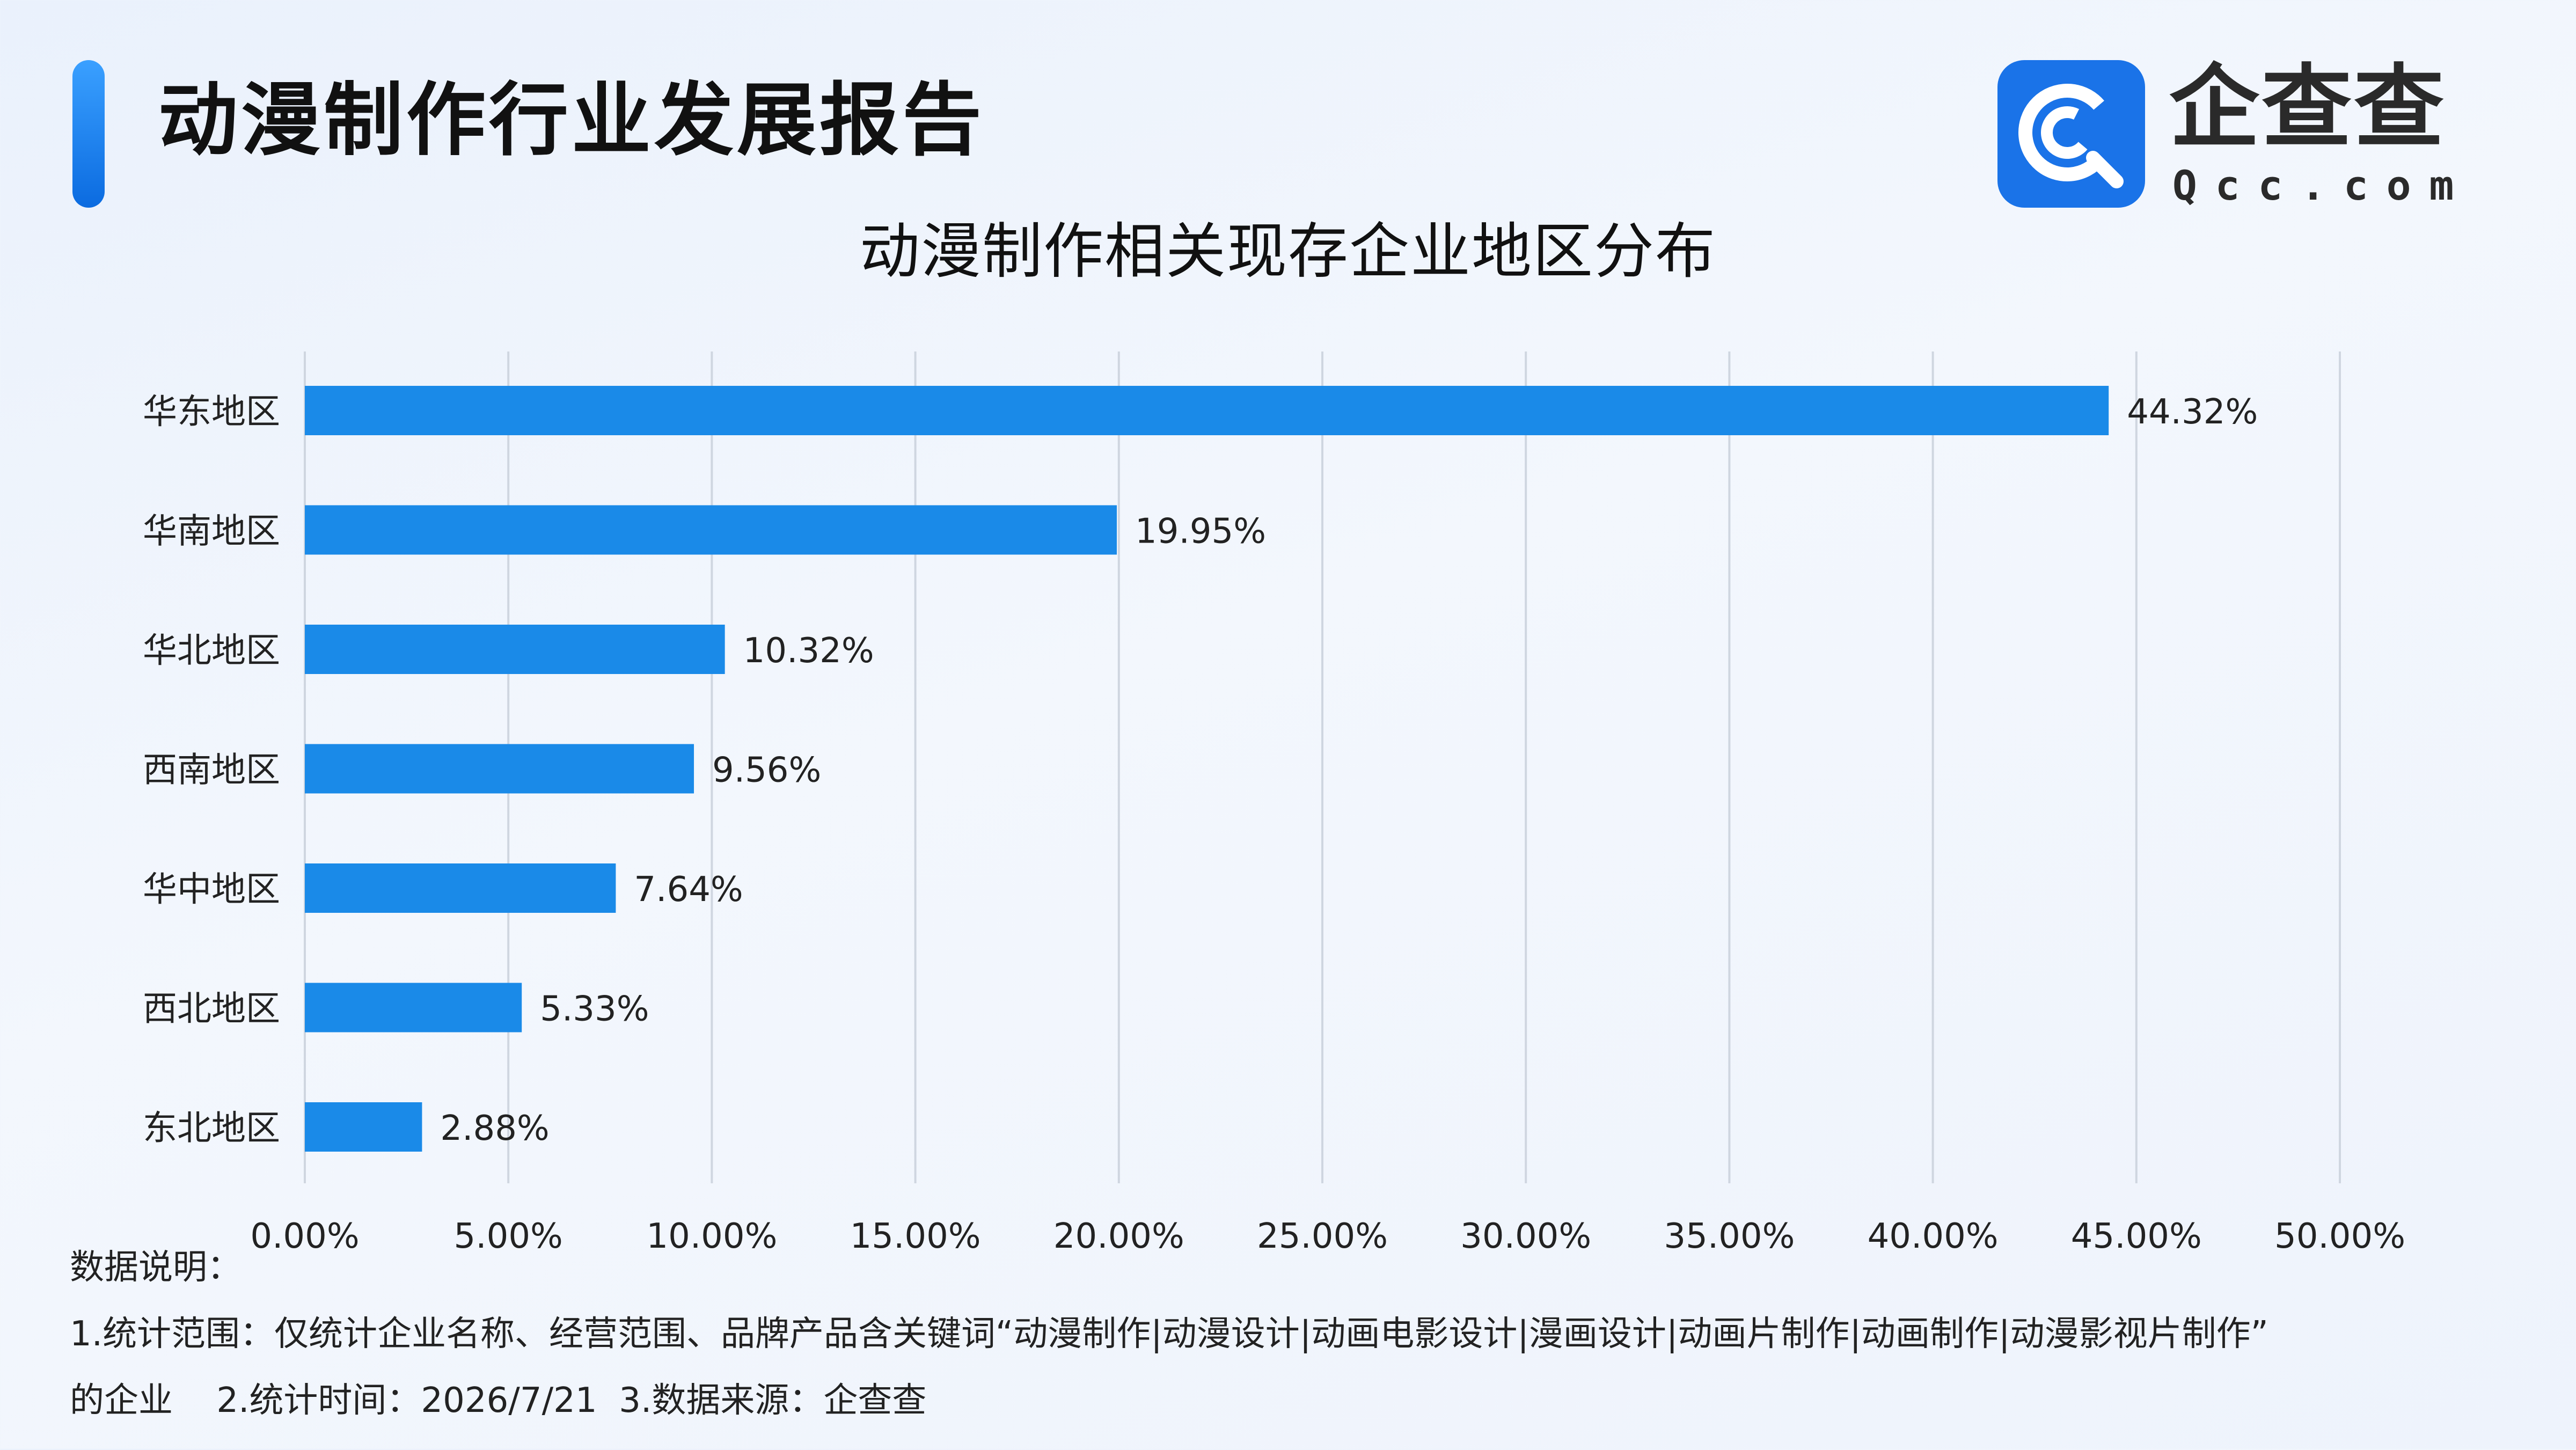 The width and height of the screenshot is (2576, 1450). Describe the element at coordinates (211, 1009) in the screenshot. I see `category-label: 西北地区` at that location.